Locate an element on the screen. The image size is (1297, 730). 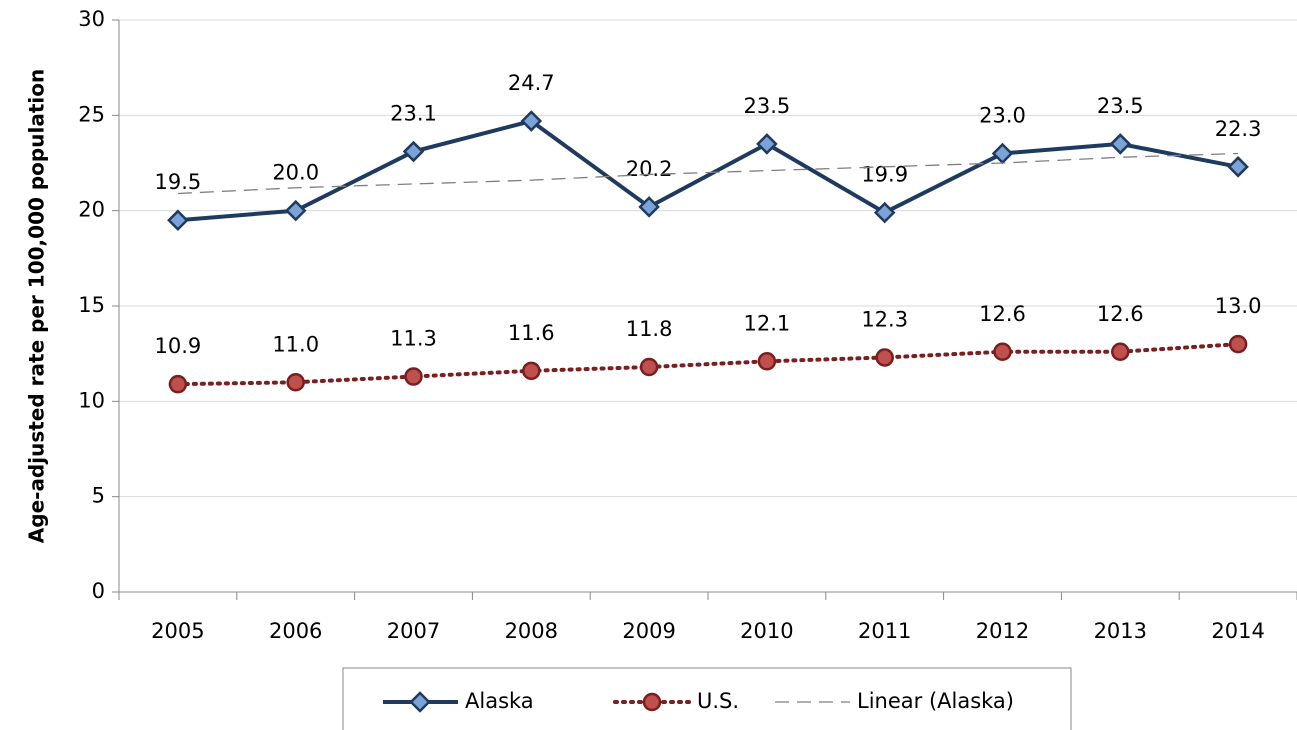
data-label: 23.1 is located at coordinates (413, 114).